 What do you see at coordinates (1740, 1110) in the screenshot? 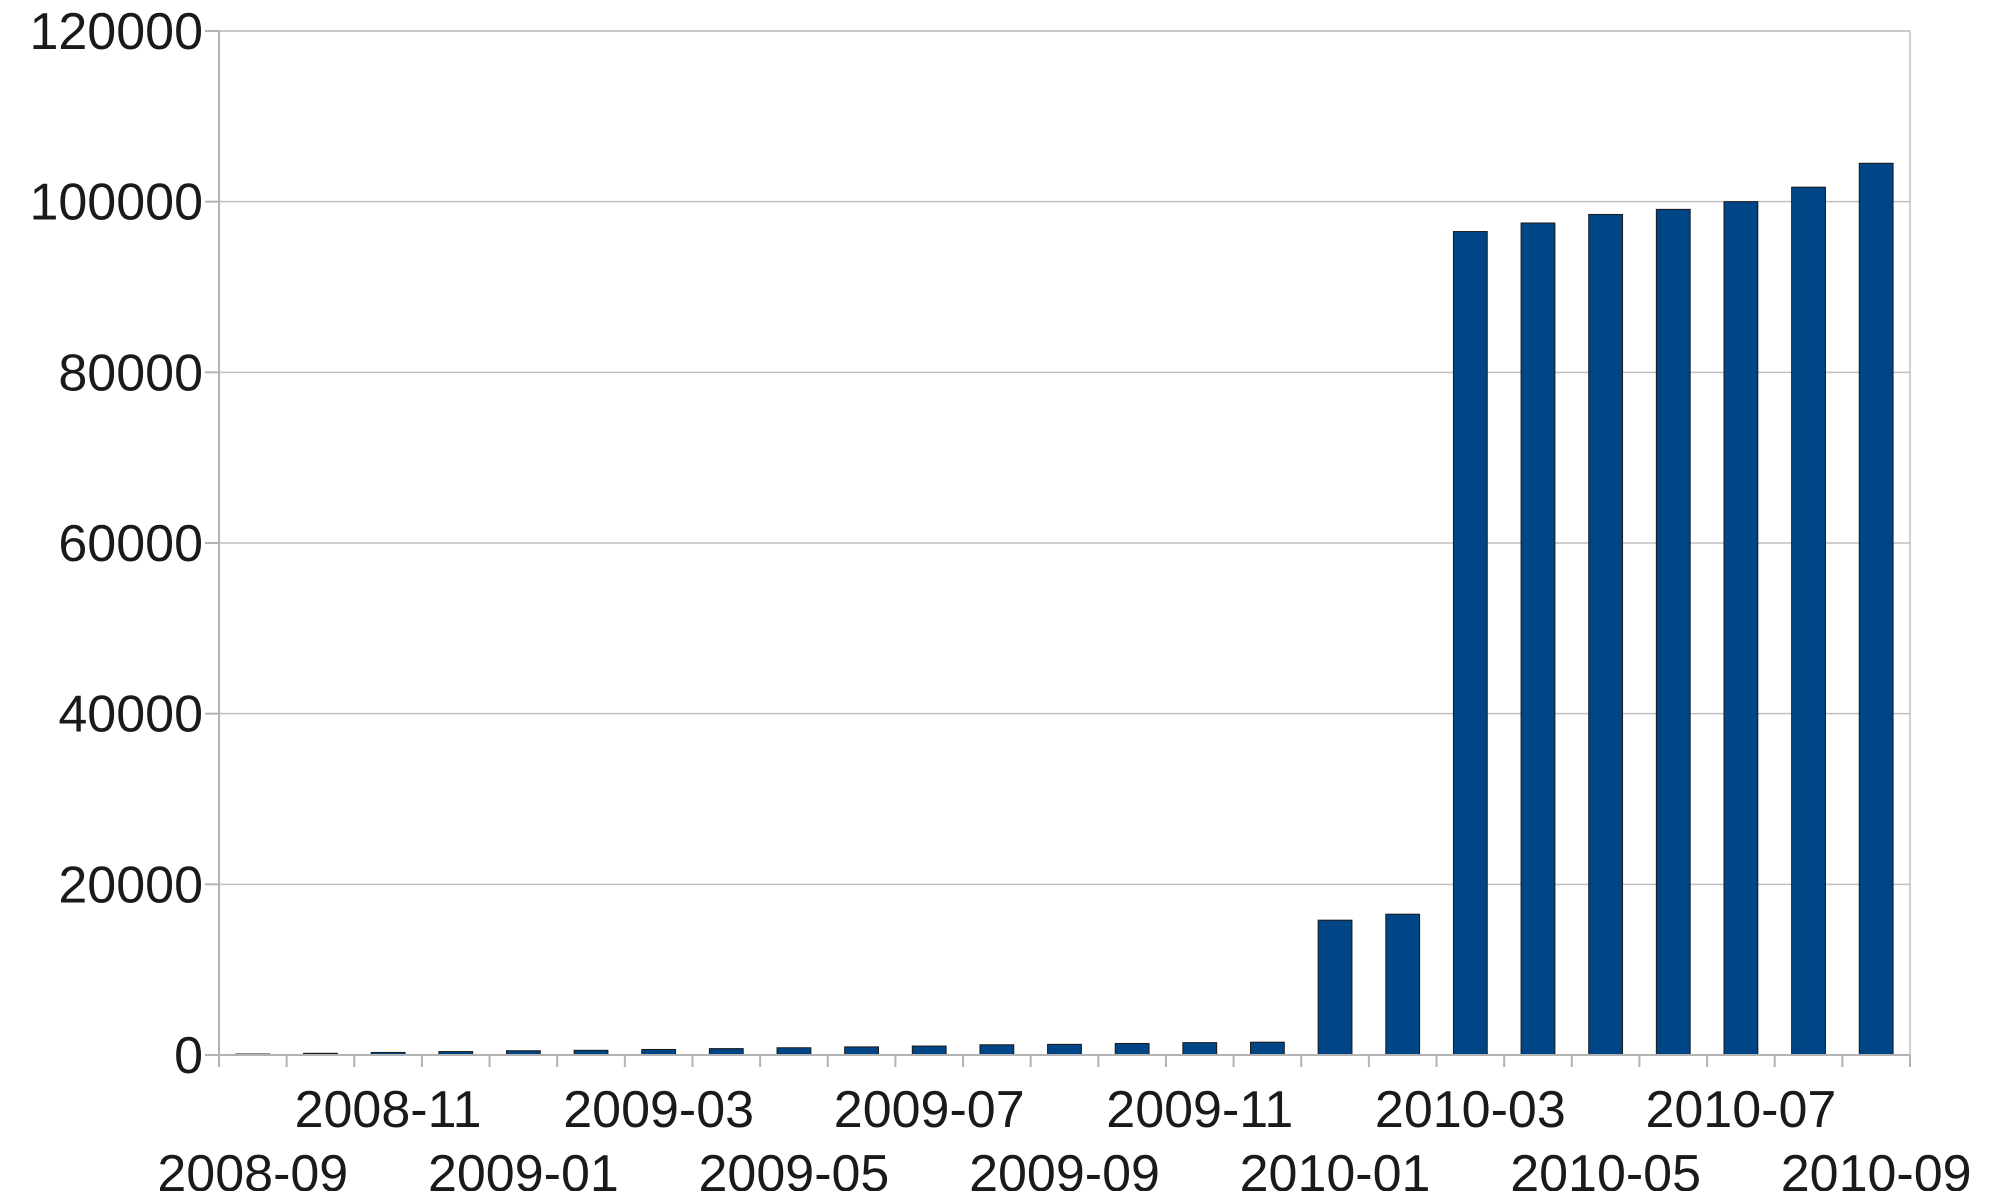
I see `x-tick-label: 2010-07` at bounding box center [1740, 1110].